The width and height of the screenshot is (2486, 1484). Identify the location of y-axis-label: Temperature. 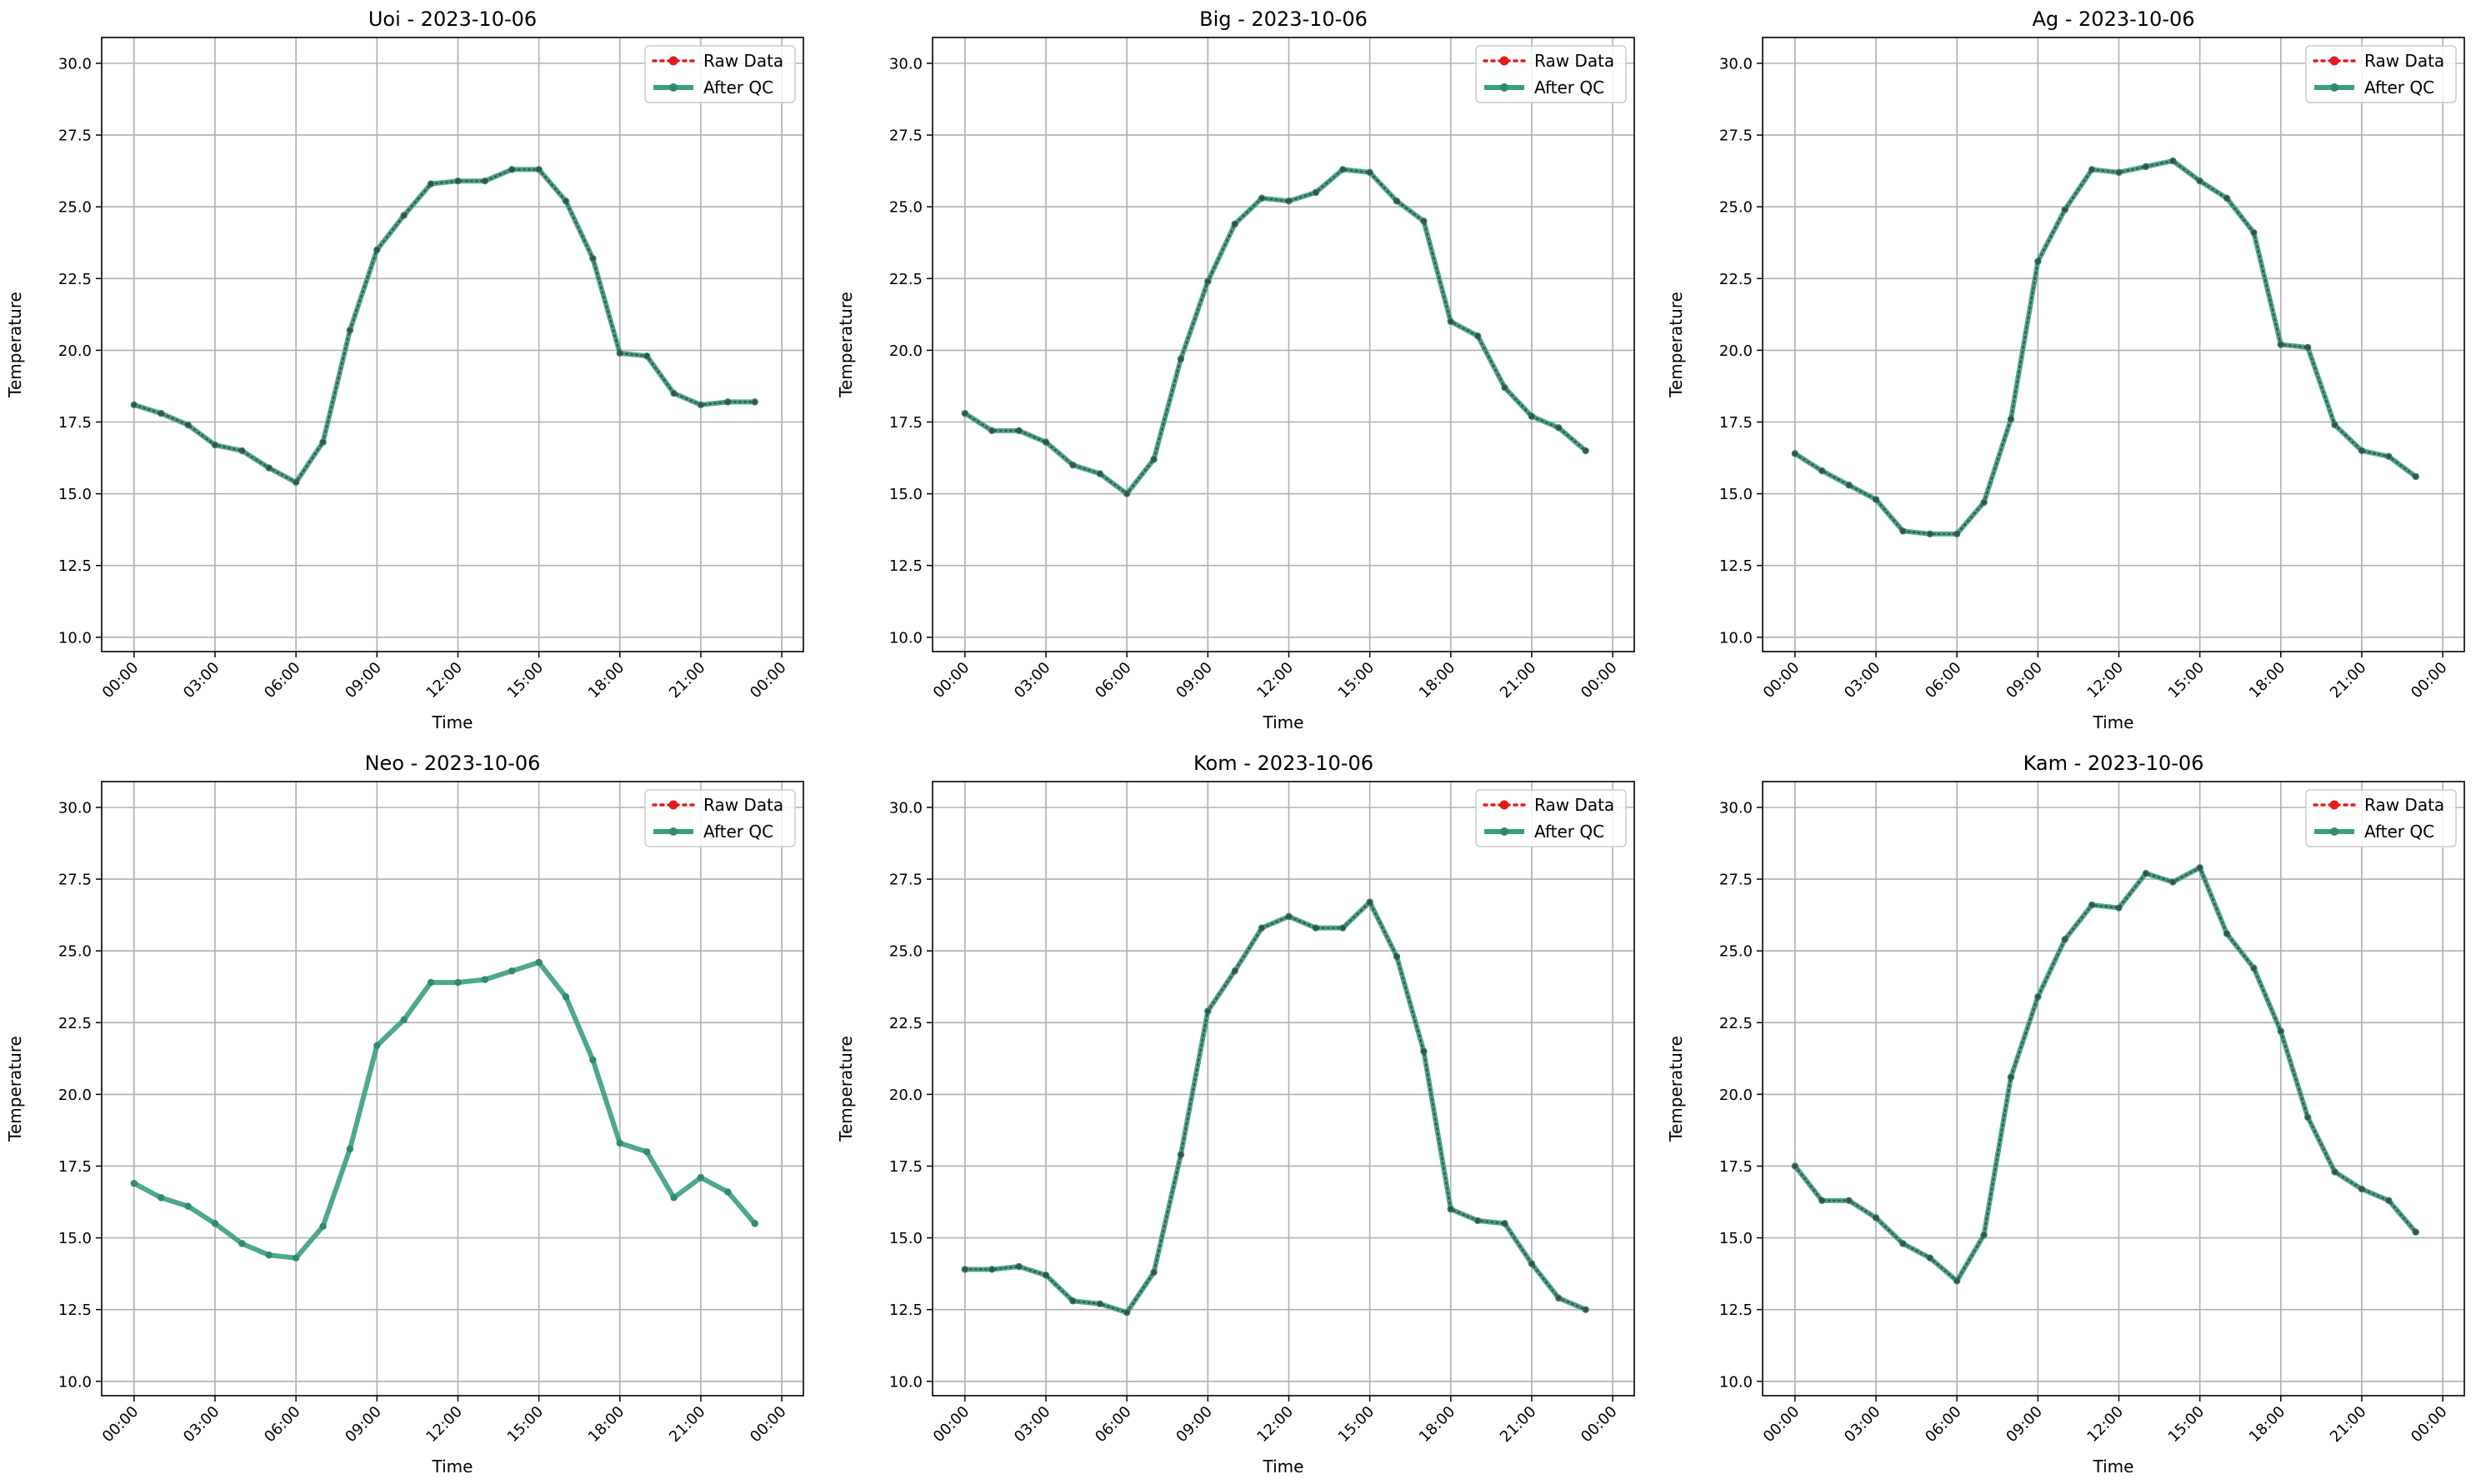
(15, 1089).